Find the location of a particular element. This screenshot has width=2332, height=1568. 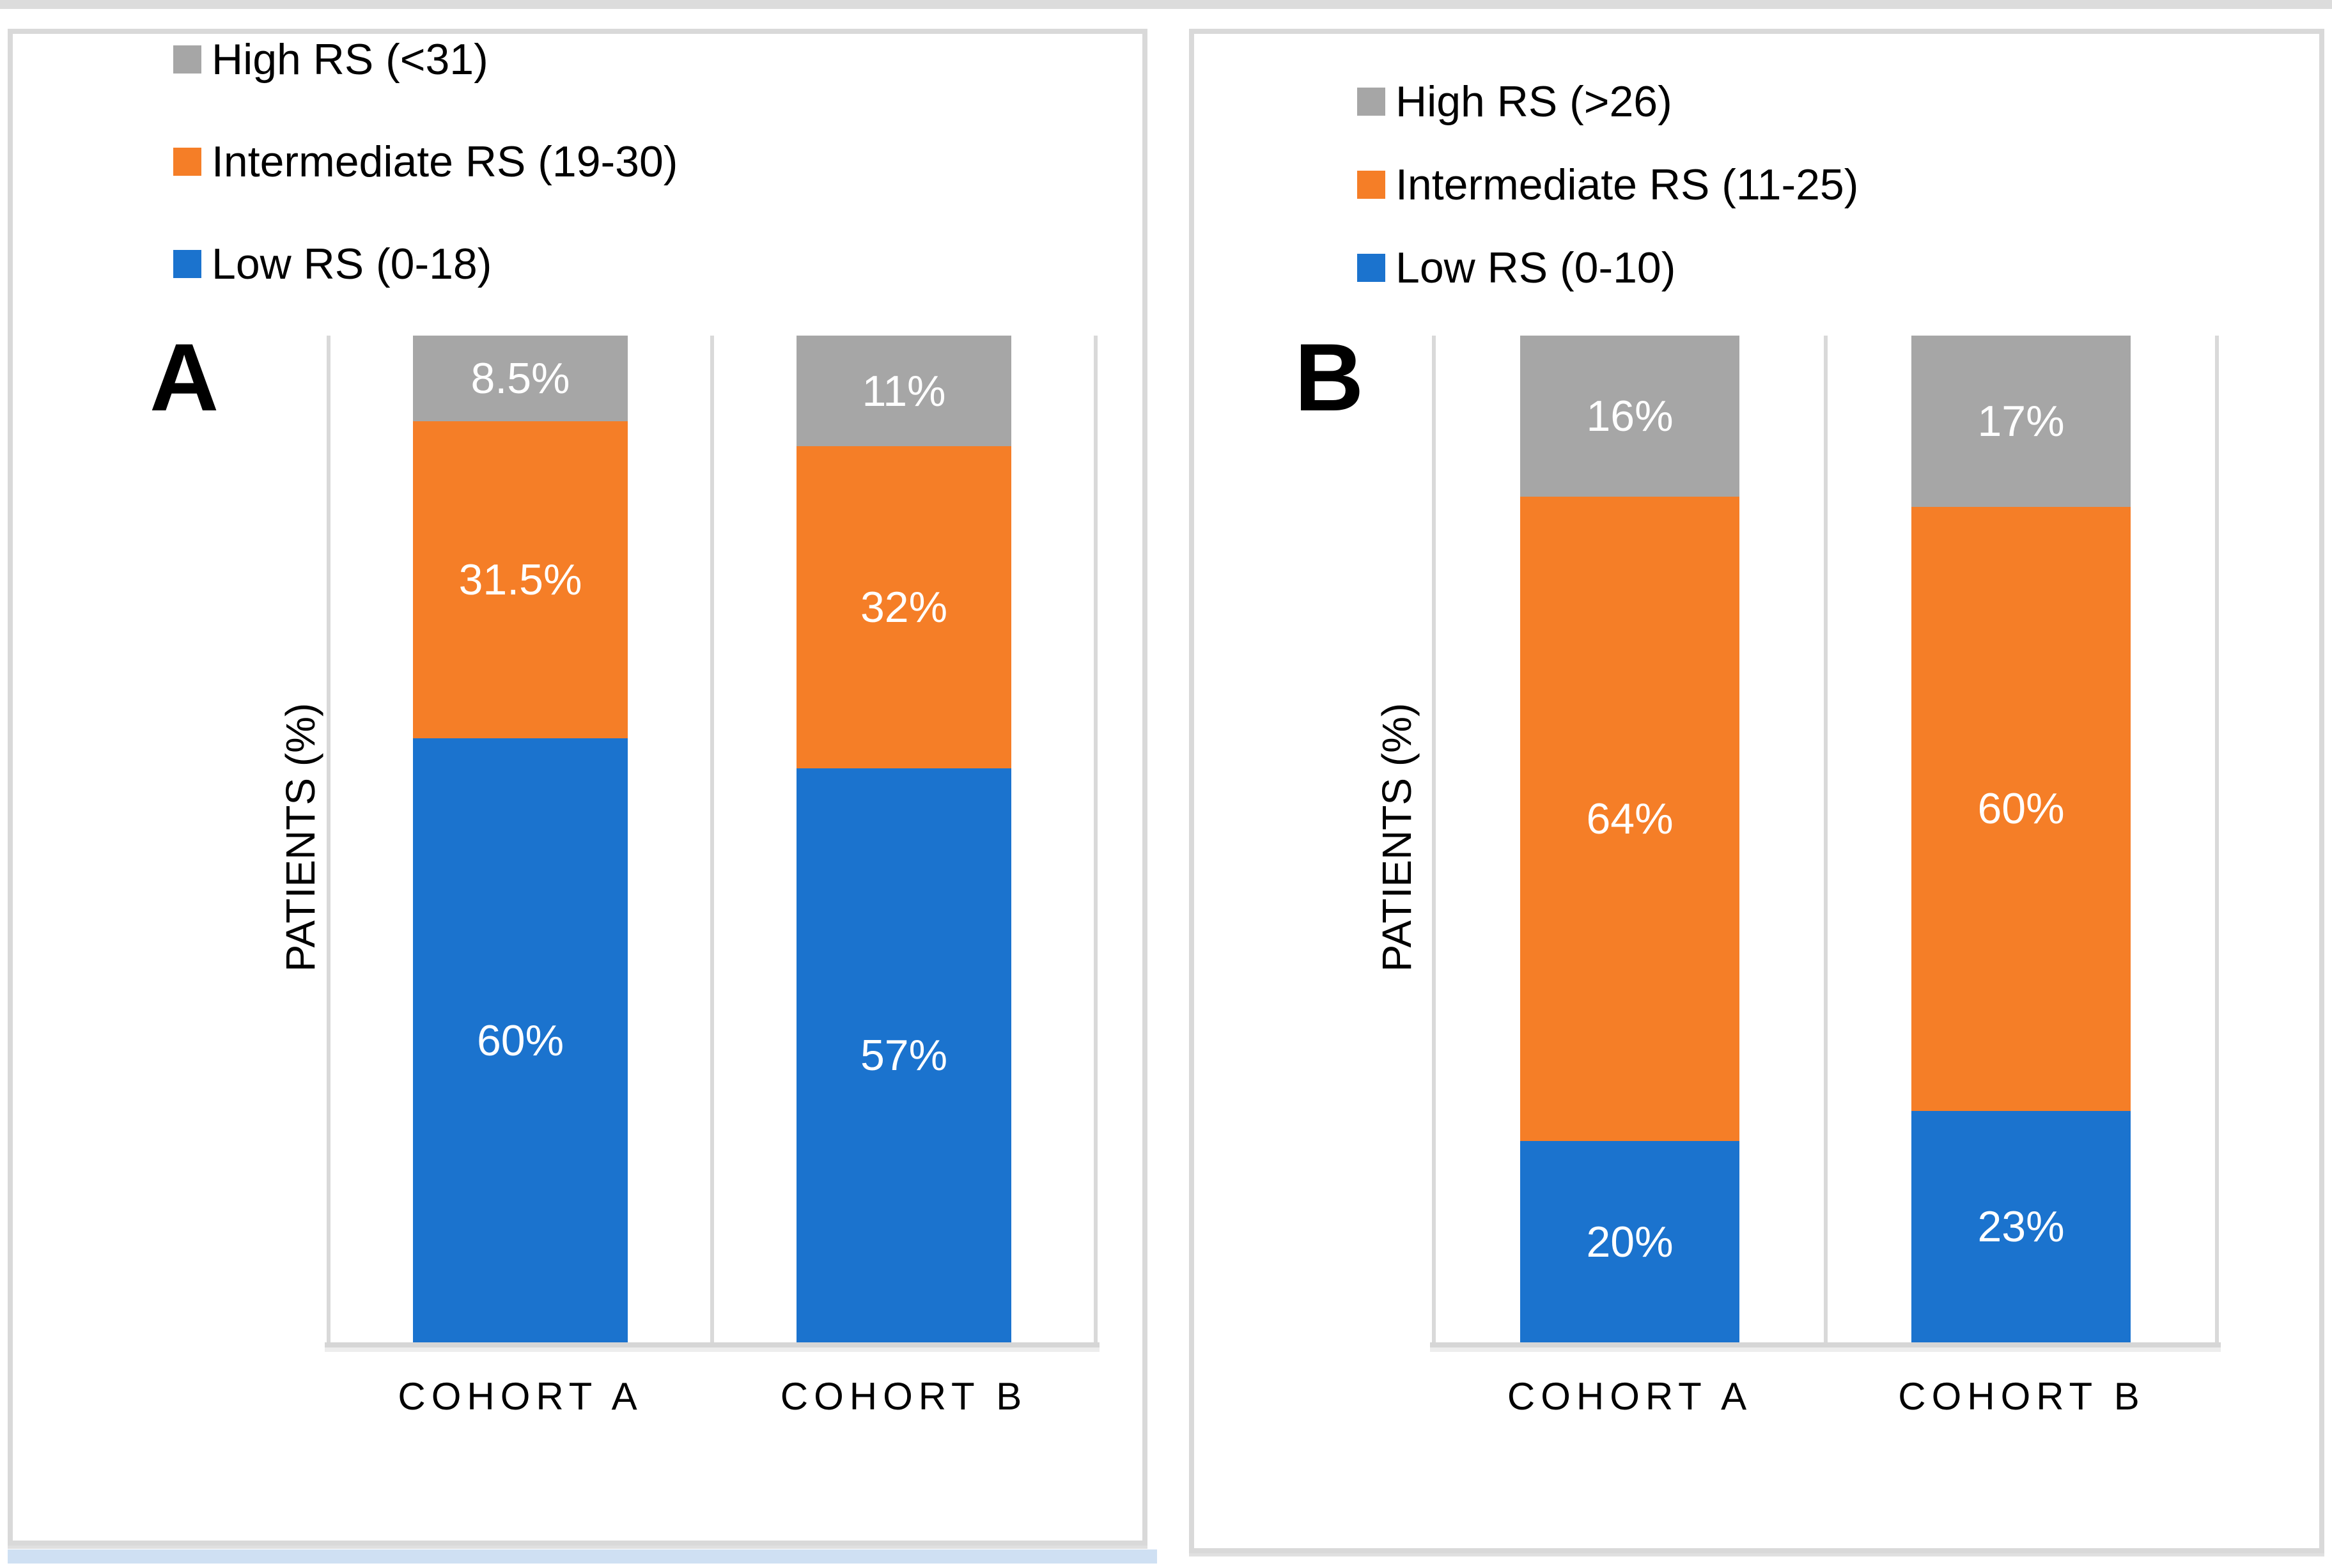

bar-segment: 17% is located at coordinates (2021, 421).